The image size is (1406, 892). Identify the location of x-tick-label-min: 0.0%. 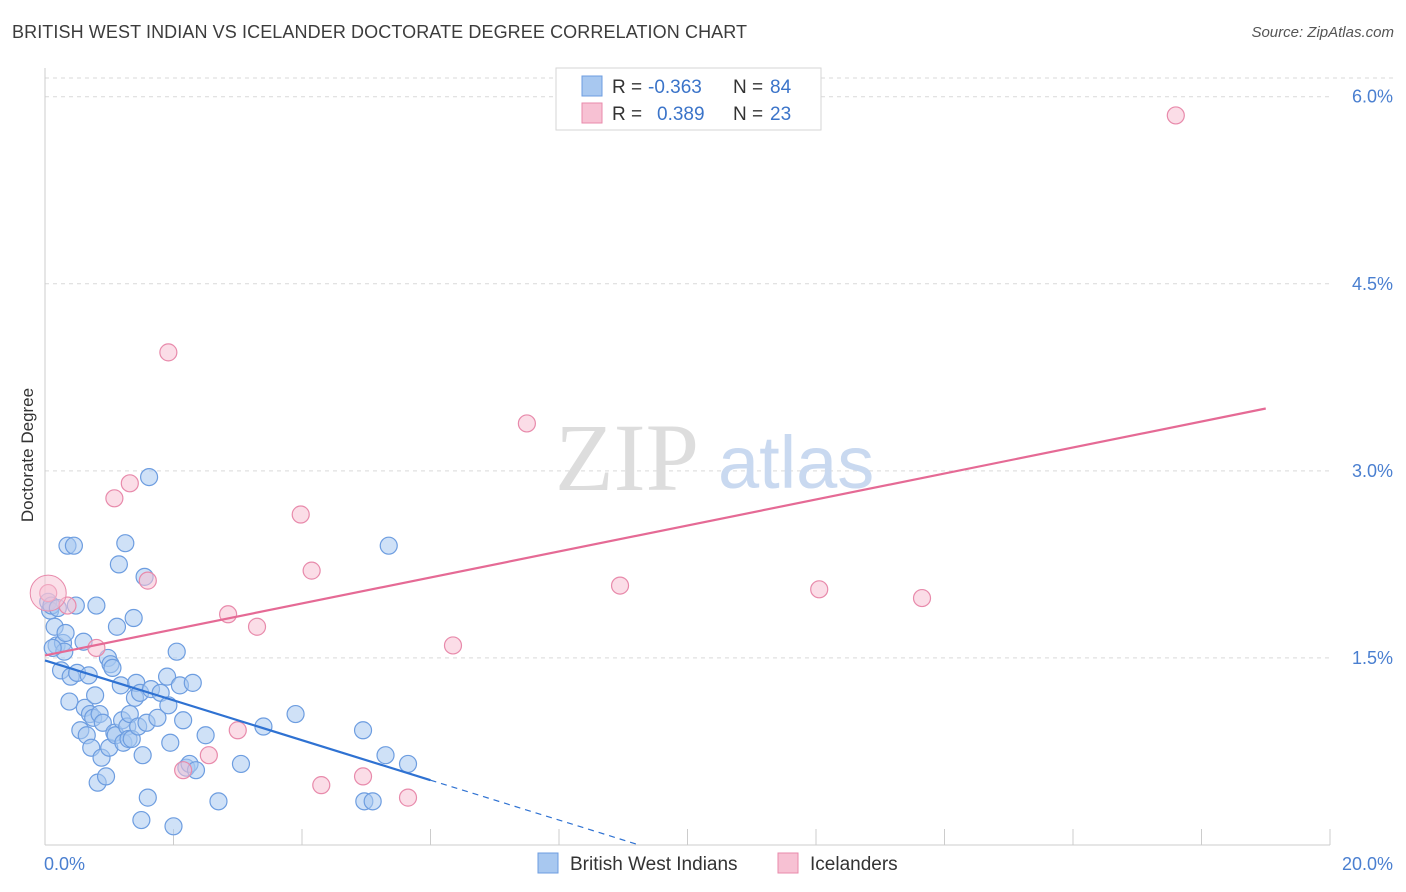
(64, 864).